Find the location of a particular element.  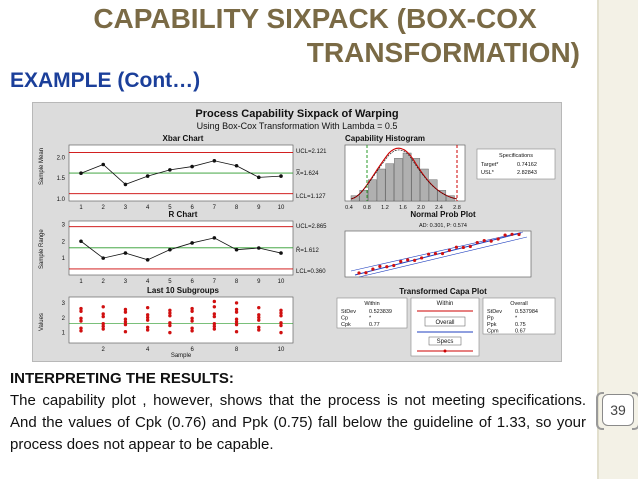

r-xtick: 7 is located at coordinates (215, 282).